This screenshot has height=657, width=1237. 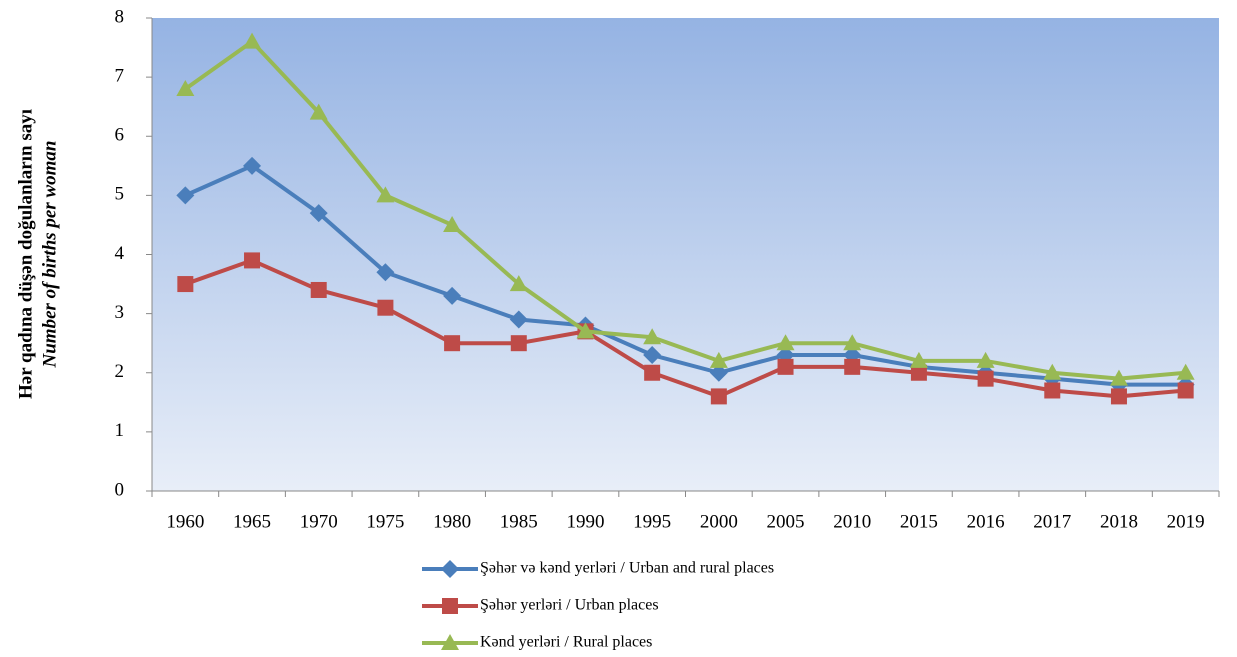 I want to click on x-tick-label: 1965, so click(x=252, y=521).